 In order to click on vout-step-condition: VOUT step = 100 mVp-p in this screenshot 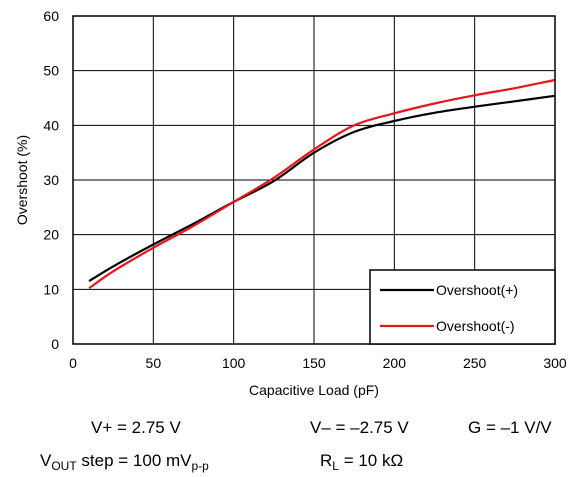, I will do `click(124, 462)`.